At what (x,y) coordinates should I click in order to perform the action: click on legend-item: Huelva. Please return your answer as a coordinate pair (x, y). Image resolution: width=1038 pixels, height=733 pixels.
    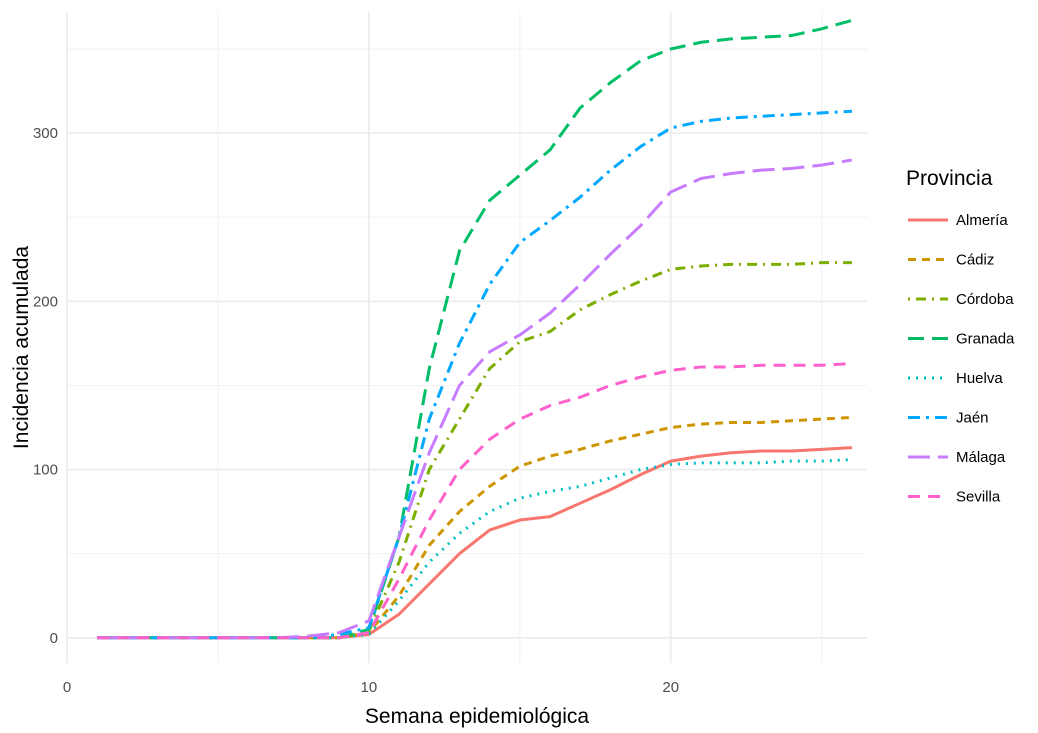
    Looking at the image, I should click on (955, 378).